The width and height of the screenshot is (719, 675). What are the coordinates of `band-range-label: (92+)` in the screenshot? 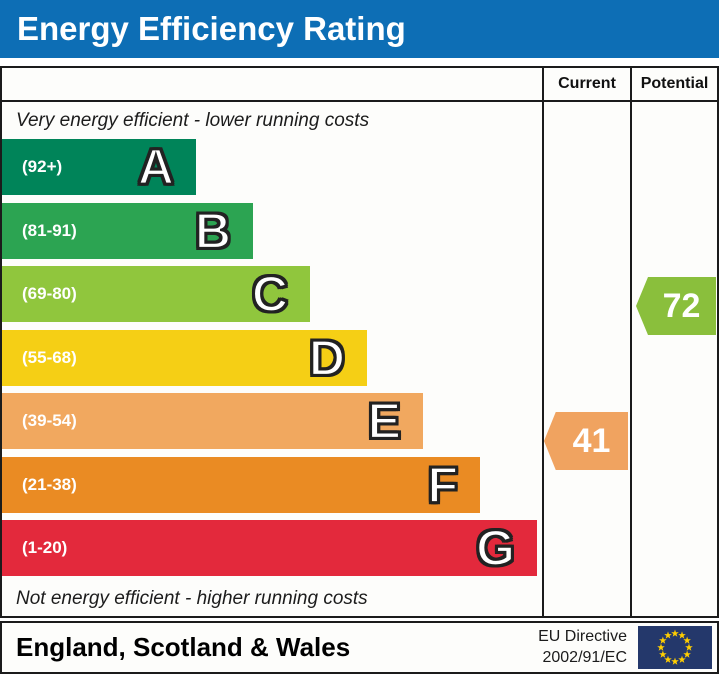 It's located at (42, 166).